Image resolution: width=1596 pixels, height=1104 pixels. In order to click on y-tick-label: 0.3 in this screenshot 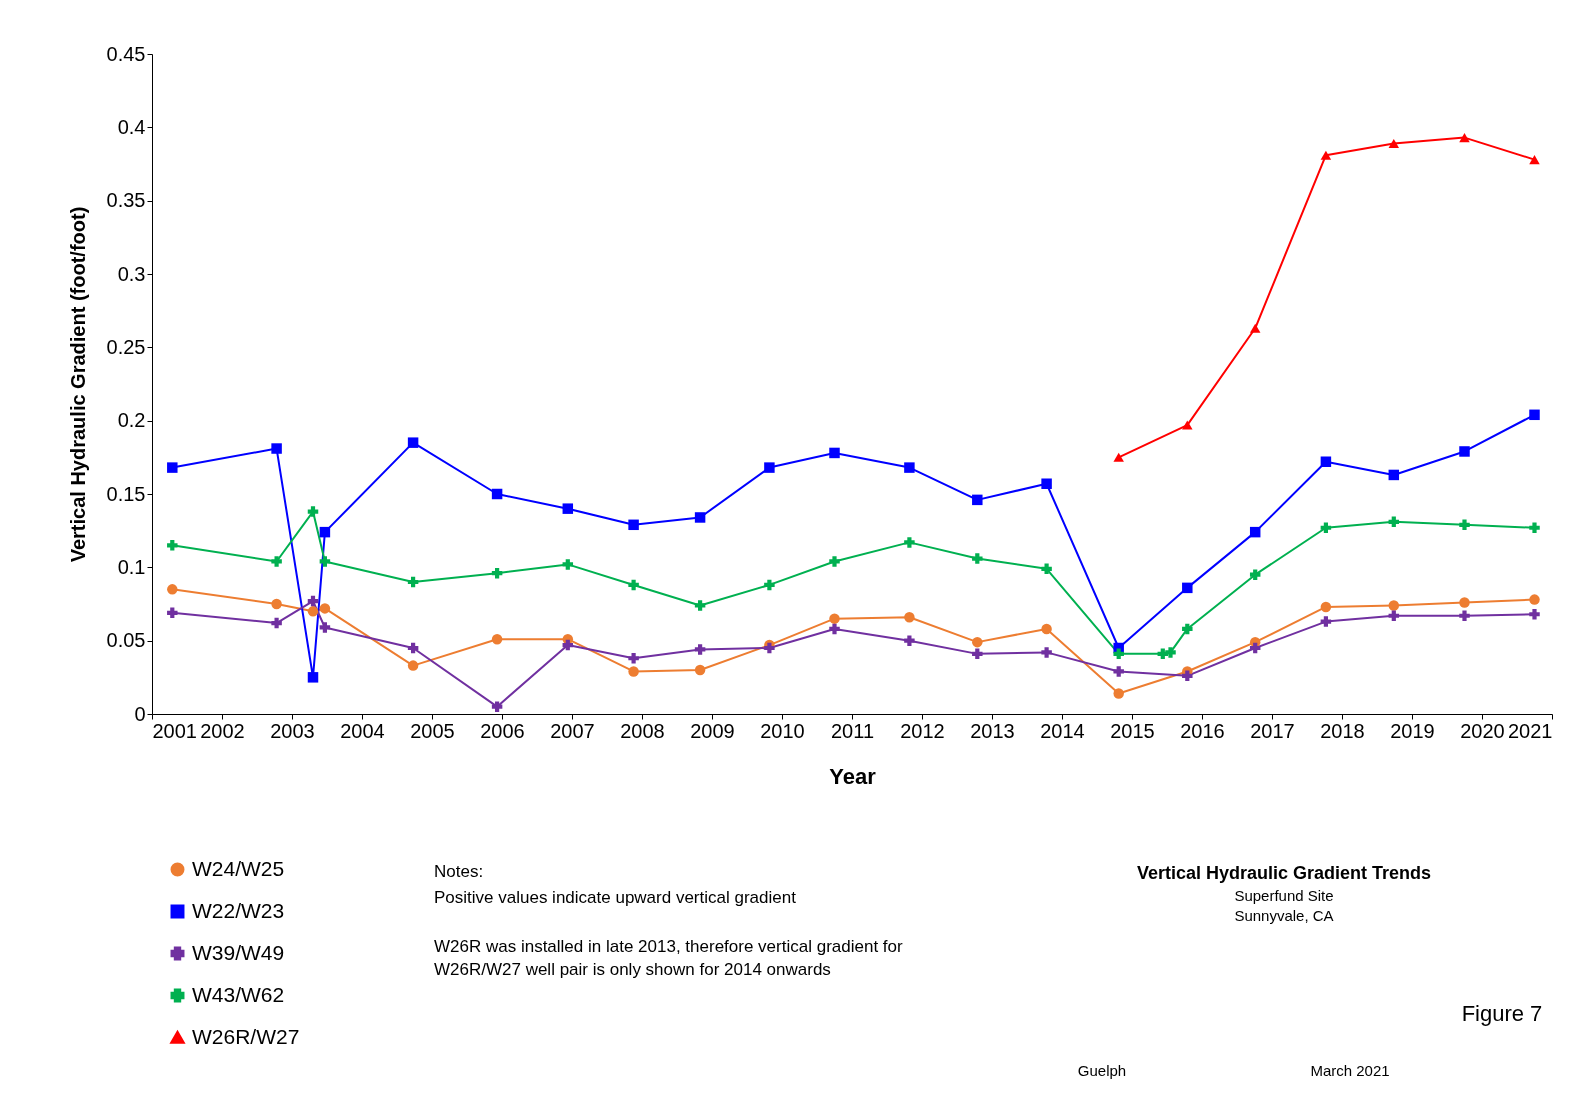, I will do `click(131, 273)`.